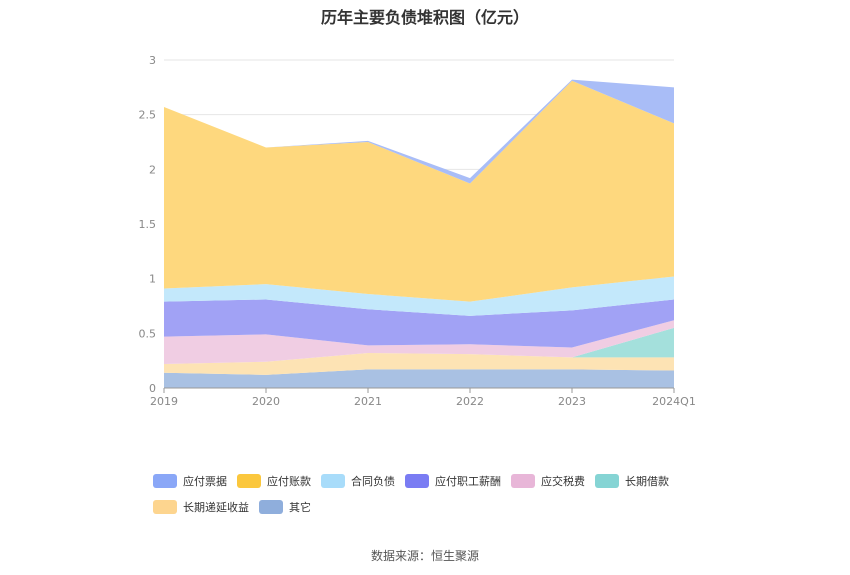  I want to click on legend-item: 应付票据, so click(190, 481).